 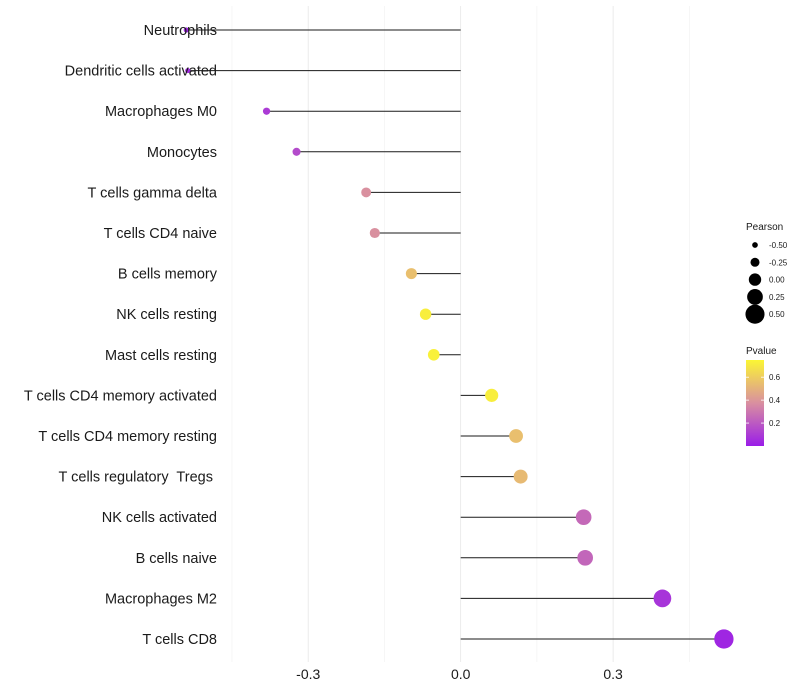 What do you see at coordinates (755, 403) in the screenshot?
I see `pvalue-colorbar` at bounding box center [755, 403].